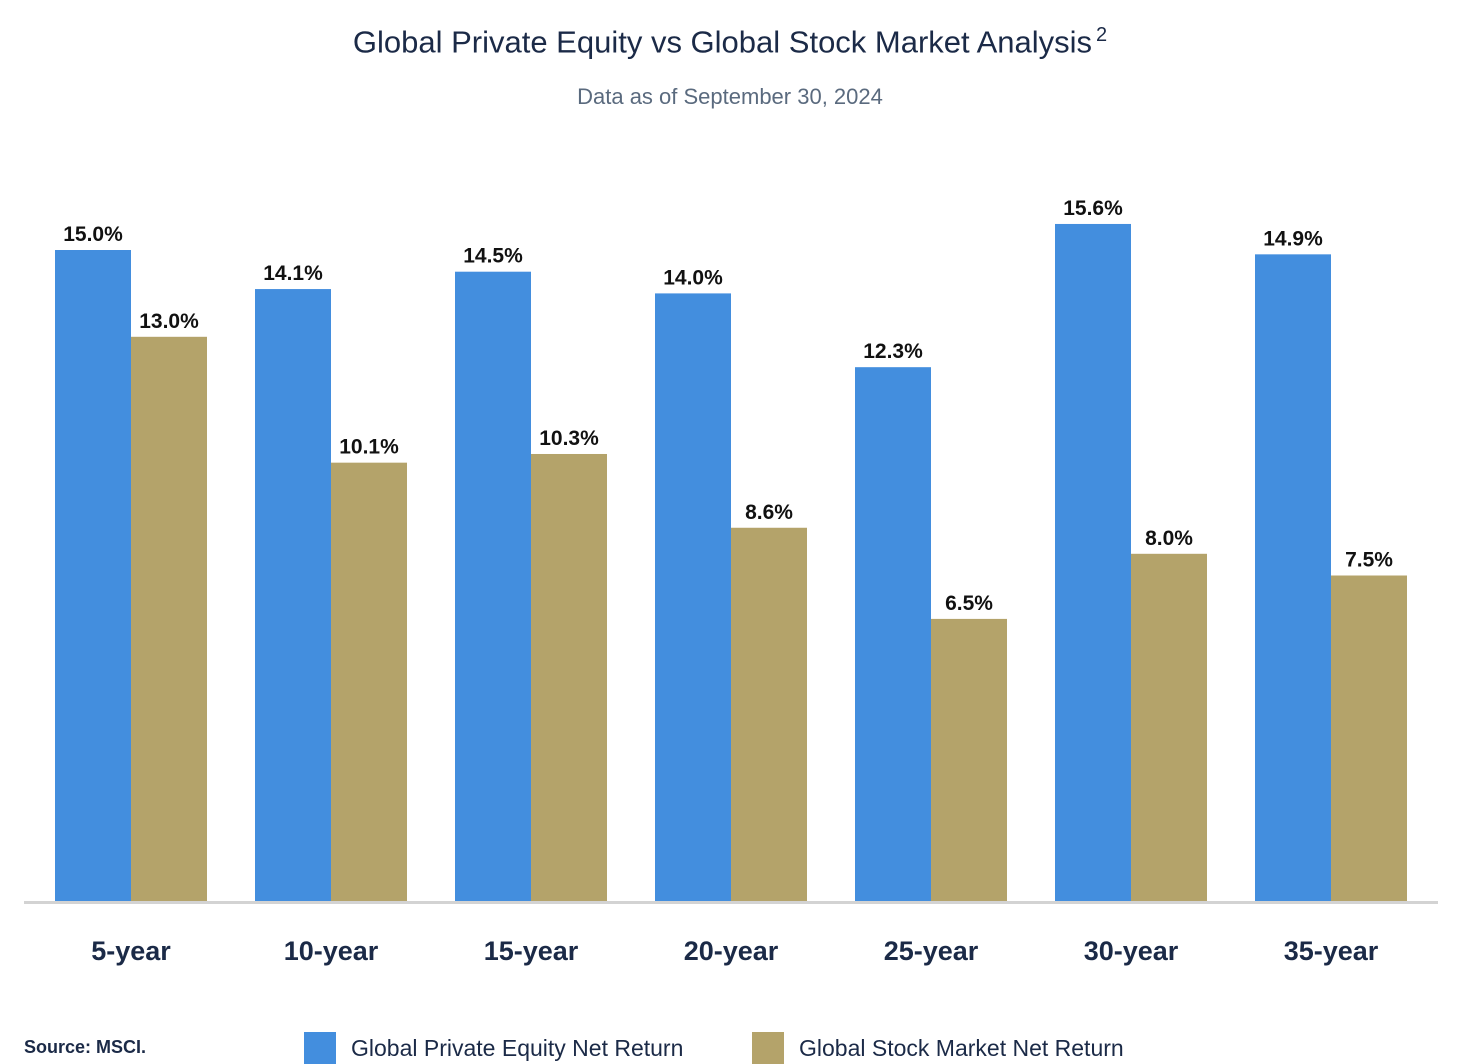 Image resolution: width=1460 pixels, height=1064 pixels. What do you see at coordinates (769, 714) in the screenshot?
I see `bar-stock-market-20-year` at bounding box center [769, 714].